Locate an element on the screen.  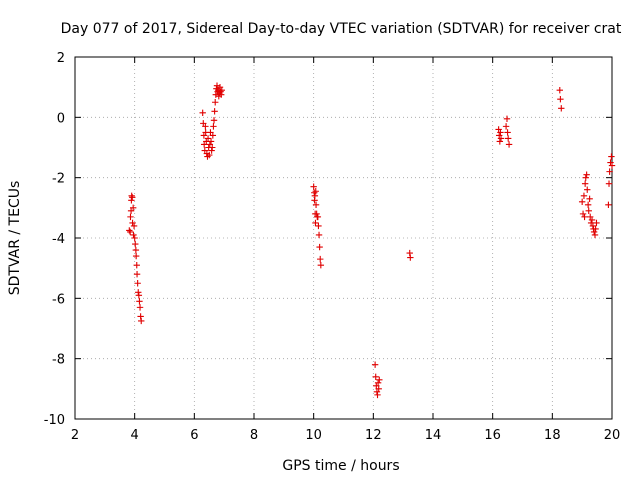
y-tick-label: 0 is located at coordinates (61, 118).